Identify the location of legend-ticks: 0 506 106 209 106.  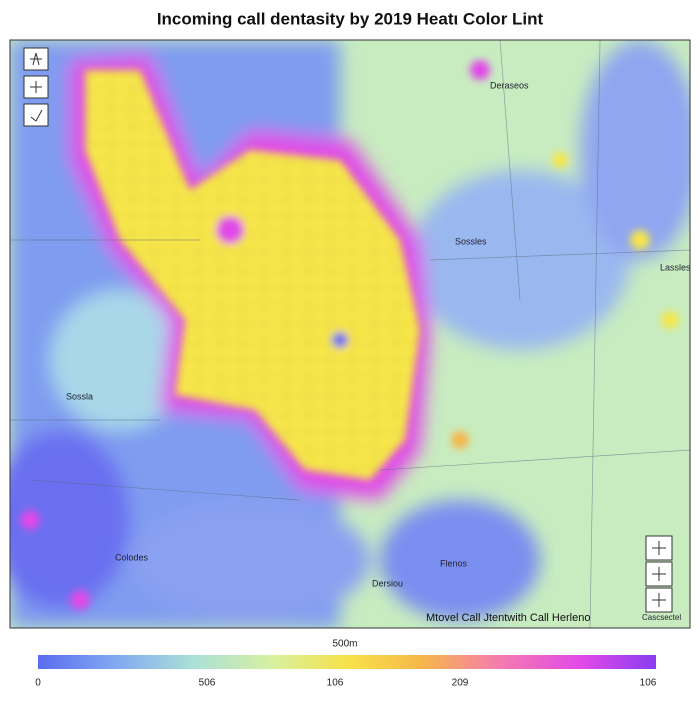
(346, 683).